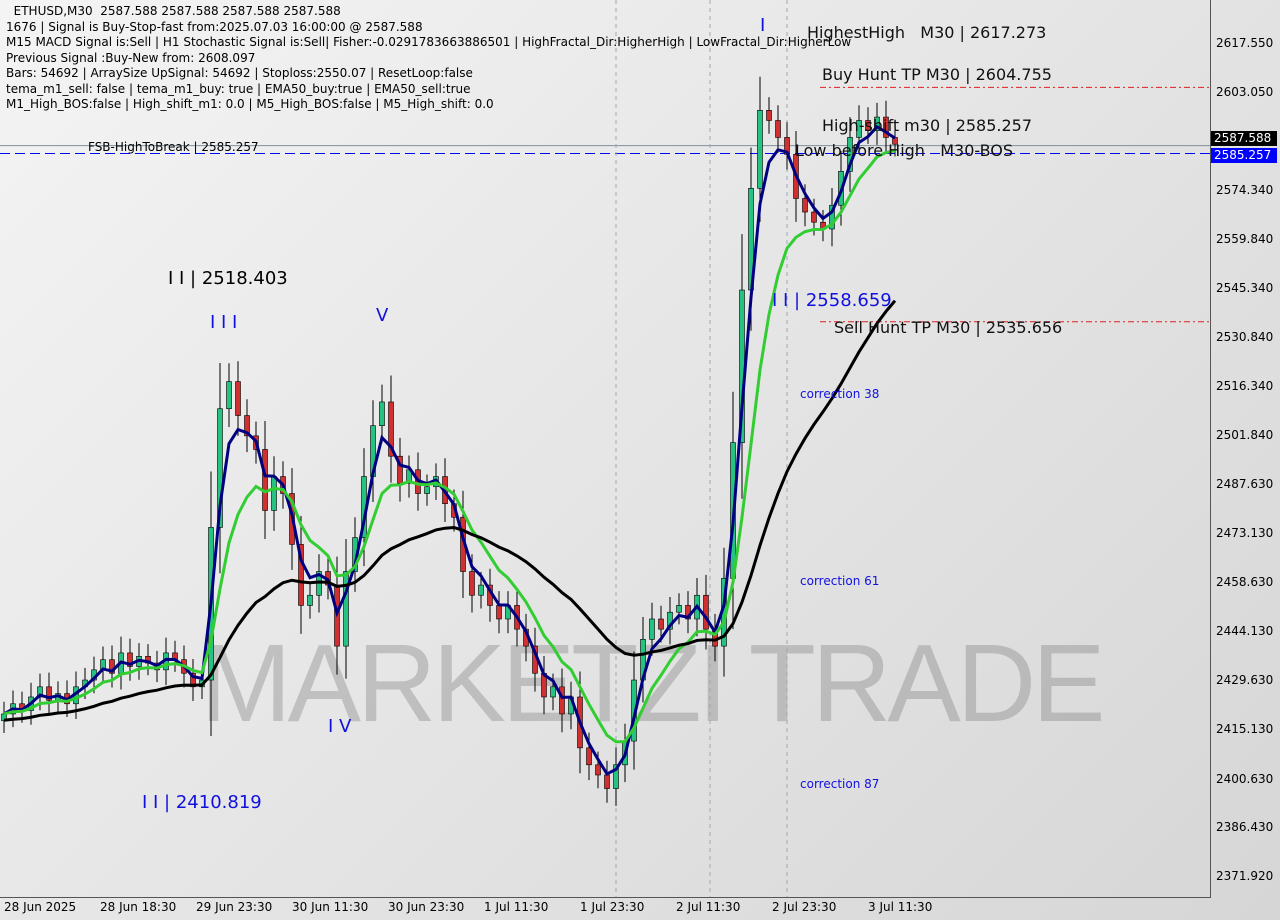  I want to click on y-tick-label: 2516.340, so click(1245, 386).